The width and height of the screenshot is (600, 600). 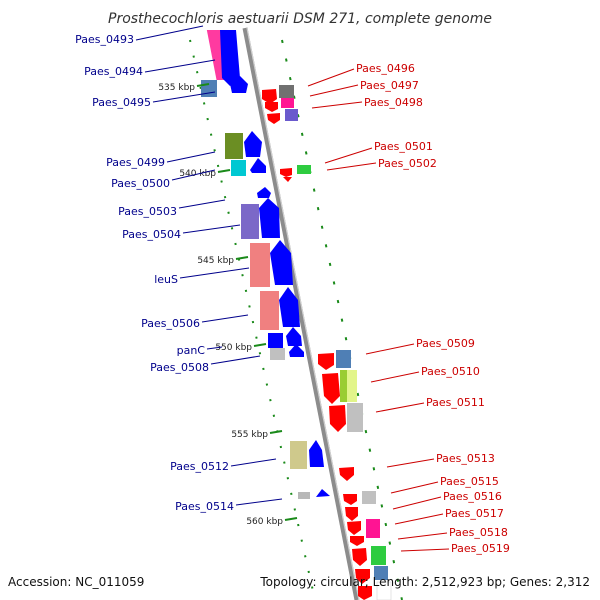 I want to click on gene-label-0517: Paes_0517, so click(x=474, y=513).